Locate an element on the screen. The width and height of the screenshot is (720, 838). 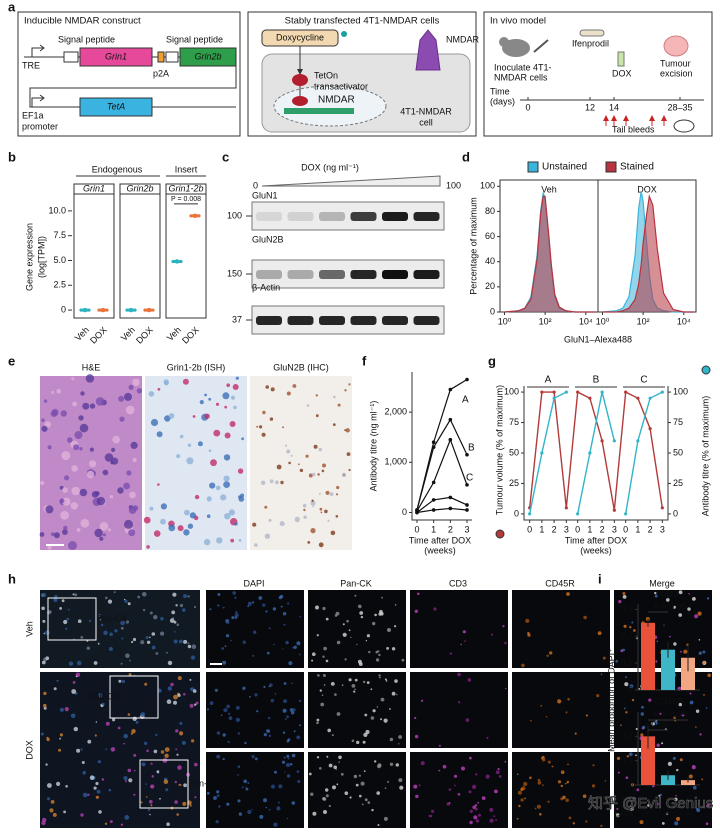
y2-tick-label: 25 is located at coordinates (678, 483).